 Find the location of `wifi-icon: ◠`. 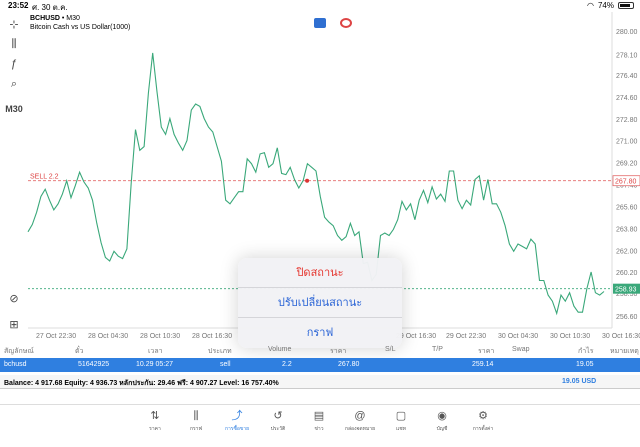

wifi-icon: ◠ is located at coordinates (590, 5).